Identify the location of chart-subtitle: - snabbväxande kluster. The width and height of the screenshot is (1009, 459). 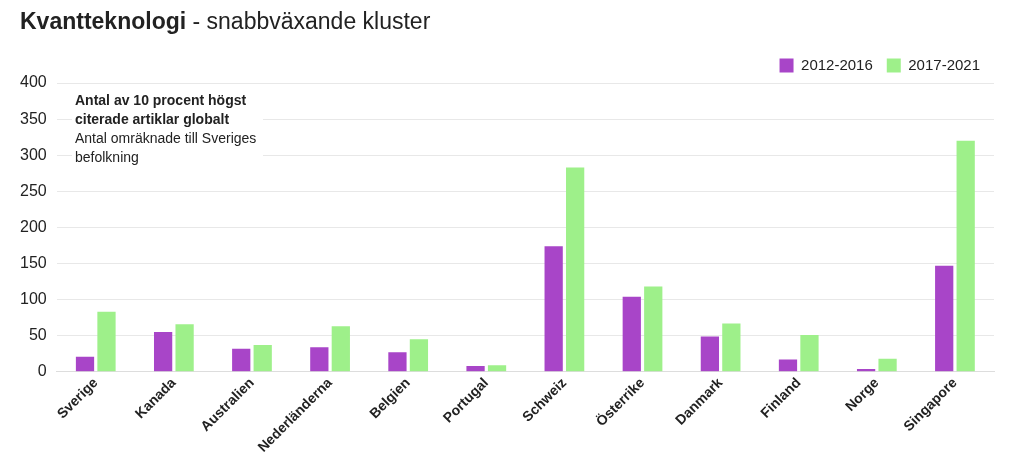
(311, 21).